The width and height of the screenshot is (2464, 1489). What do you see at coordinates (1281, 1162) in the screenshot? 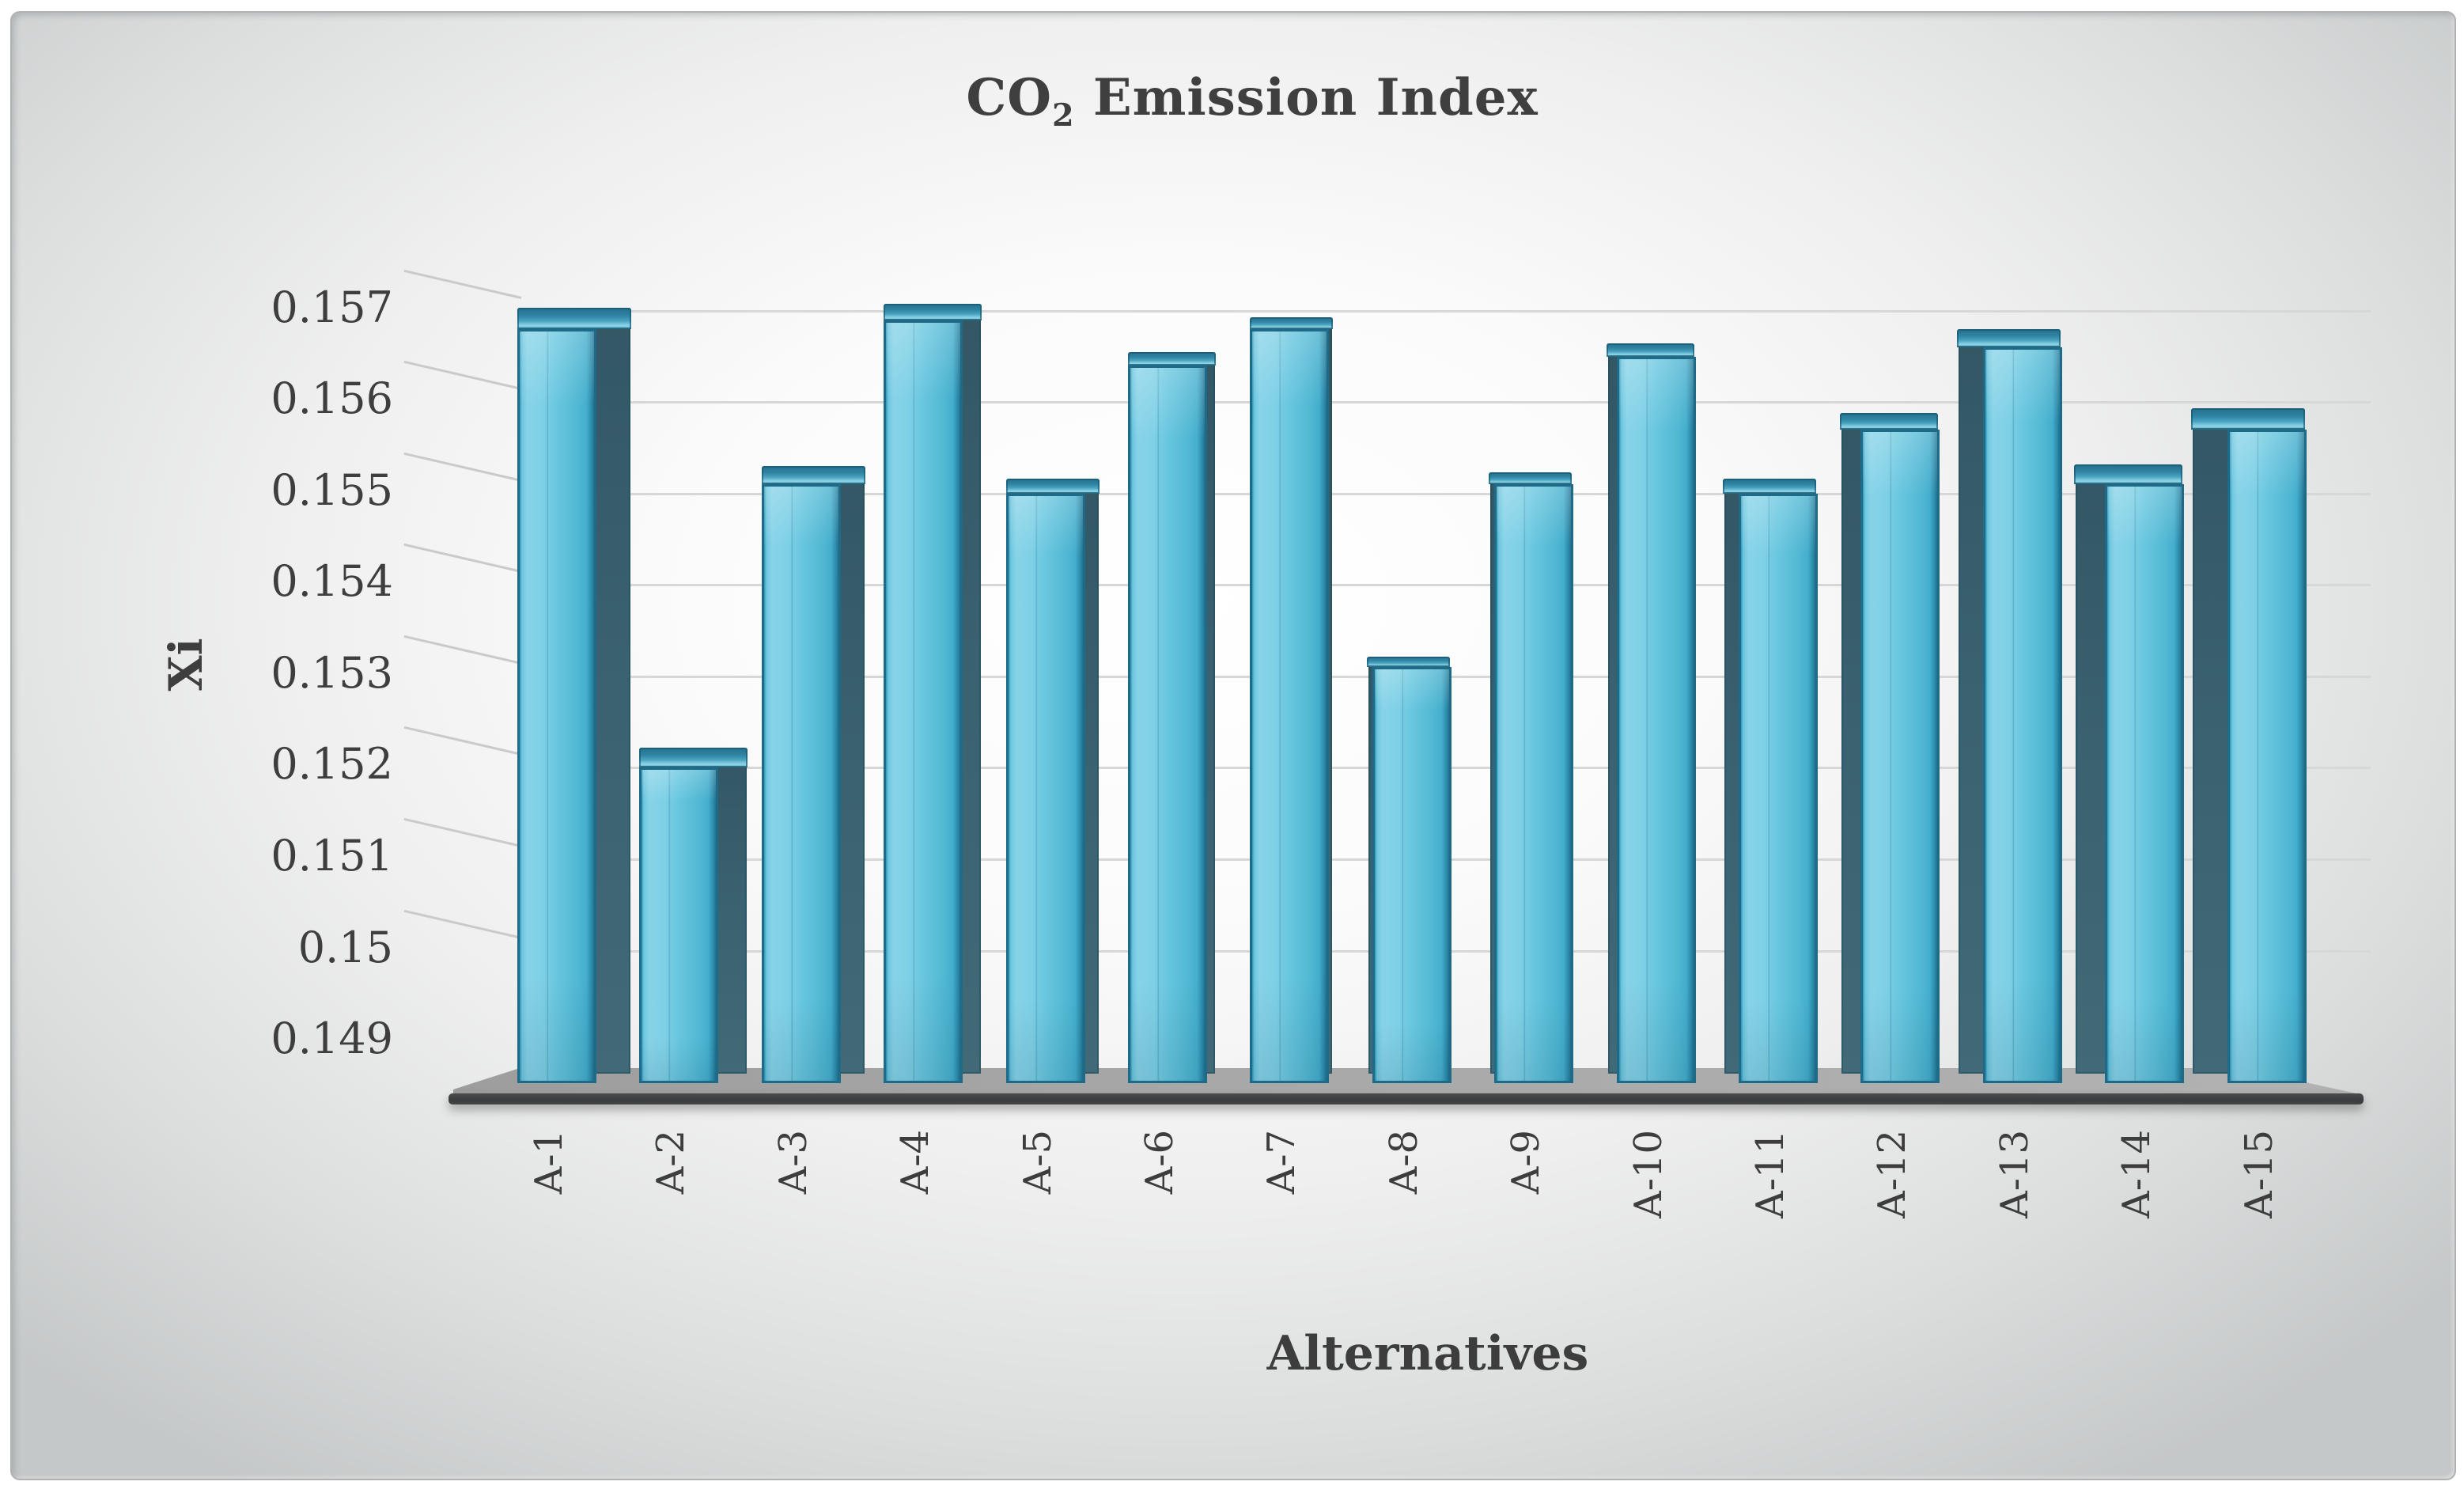
I see `x-tick-label-A-7: A-7` at bounding box center [1281, 1162].